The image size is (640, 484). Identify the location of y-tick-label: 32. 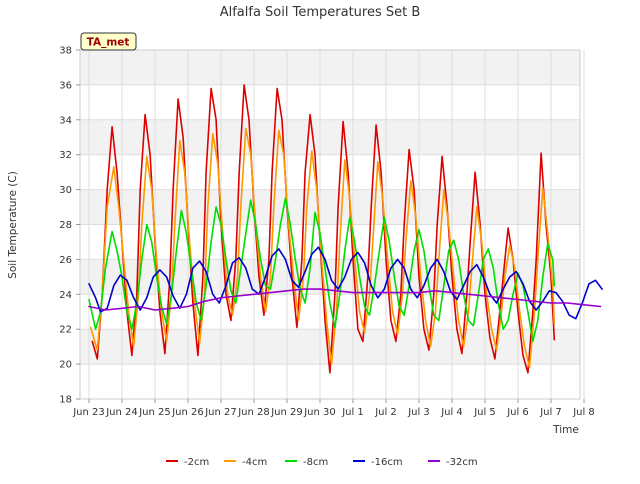
(65, 155).